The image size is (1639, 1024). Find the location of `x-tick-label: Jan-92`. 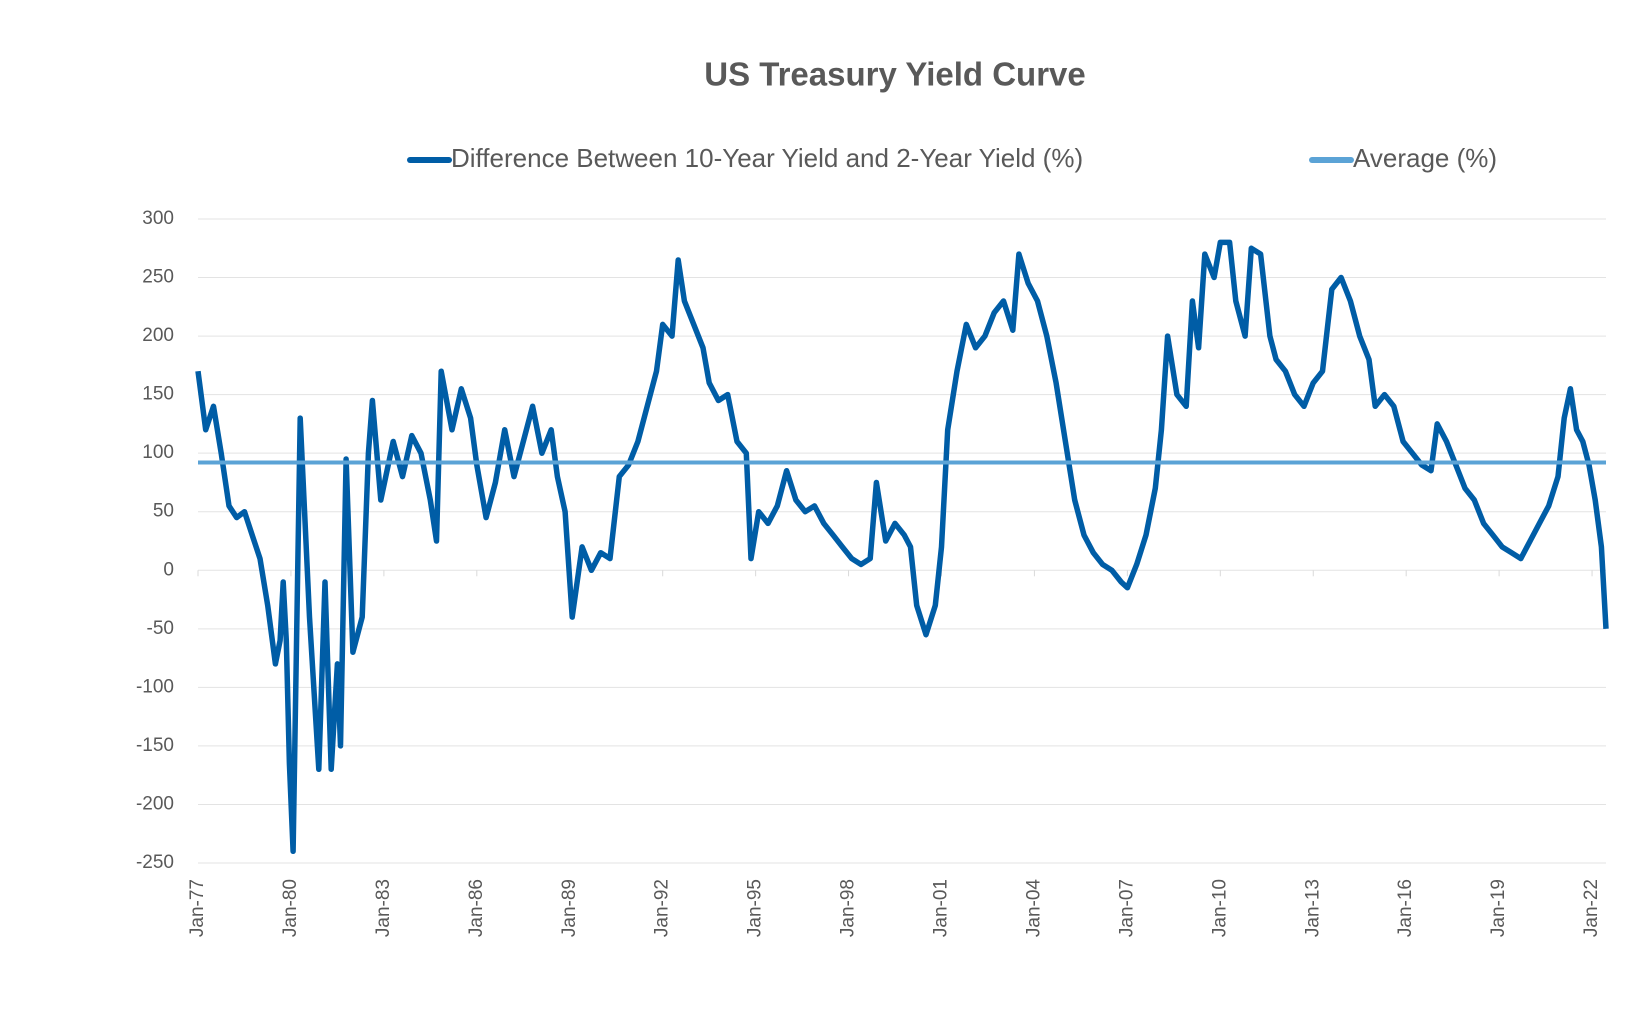

x-tick-label: Jan-92 is located at coordinates (662, 908).